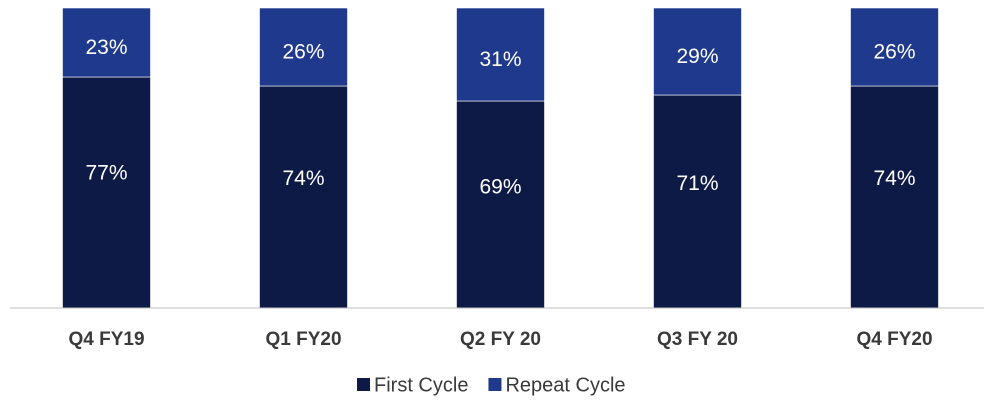 The width and height of the screenshot is (984, 408). Describe the element at coordinates (303, 339) in the screenshot. I see `x-tick-label: Q1 FY20` at that location.